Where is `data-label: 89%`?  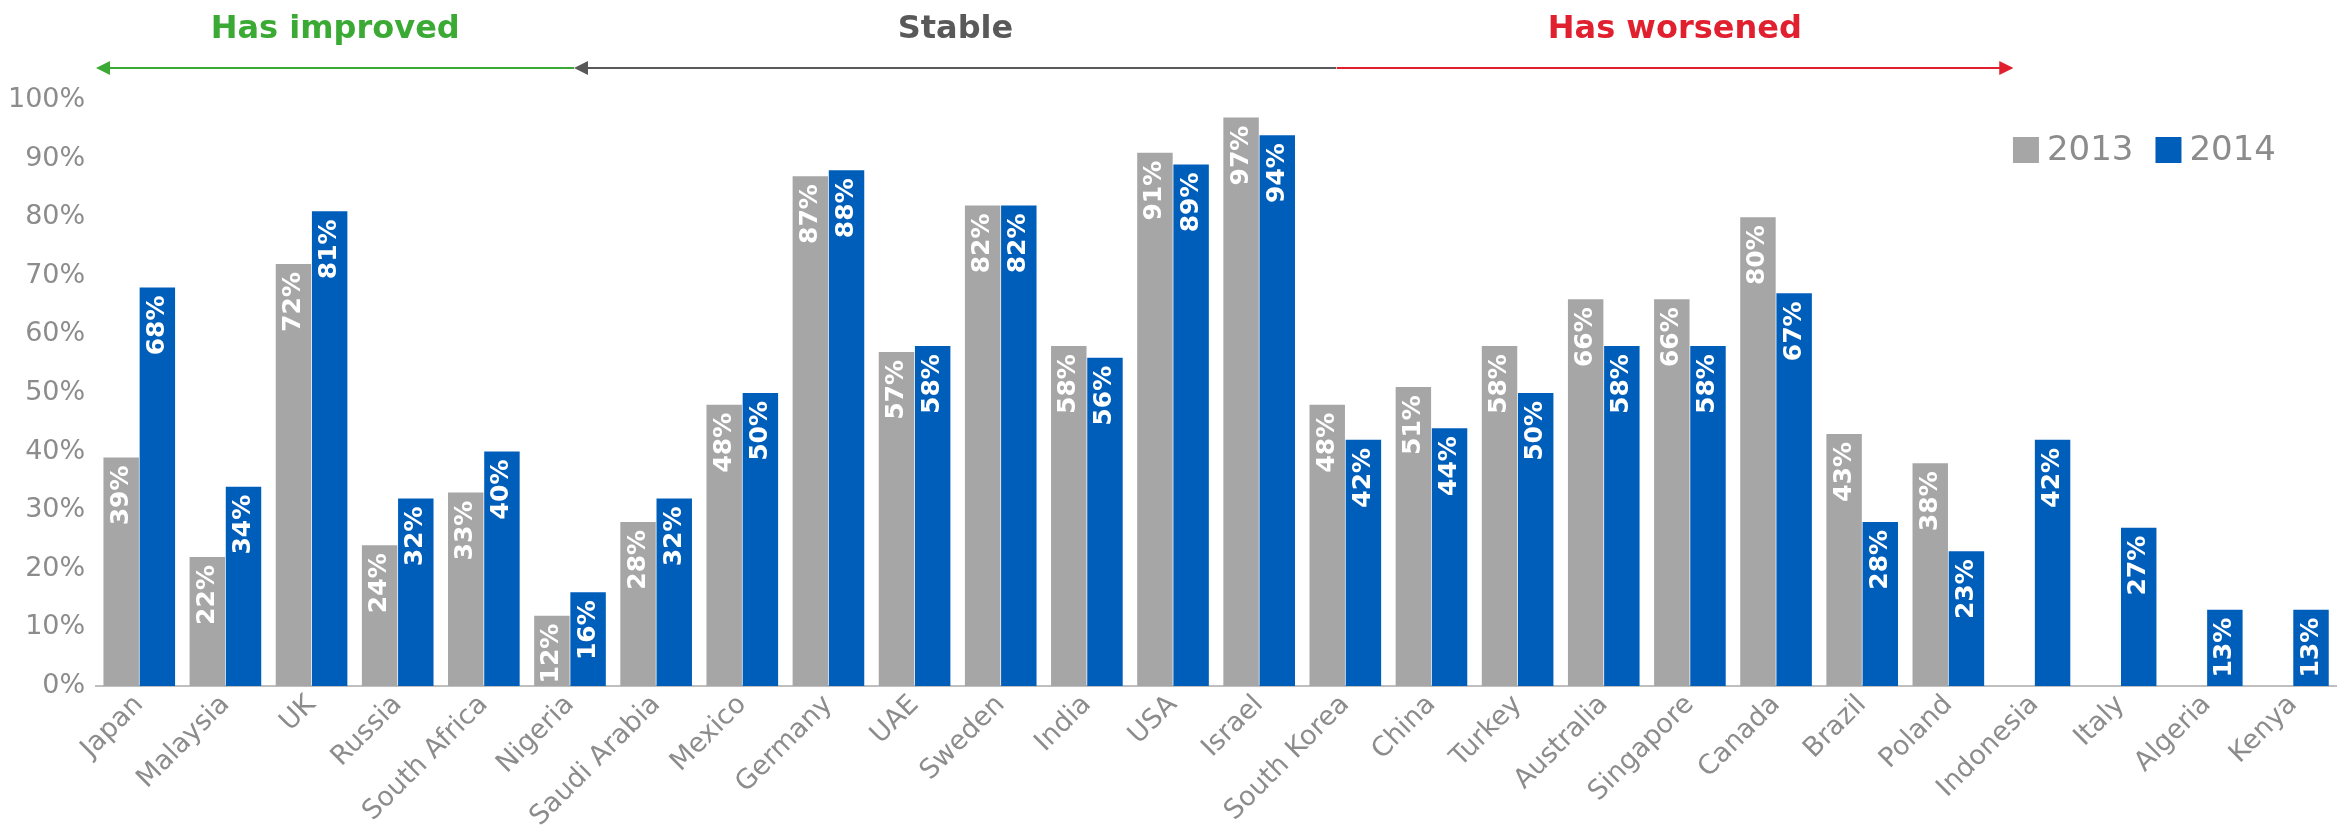
data-label: 89% is located at coordinates (1189, 202).